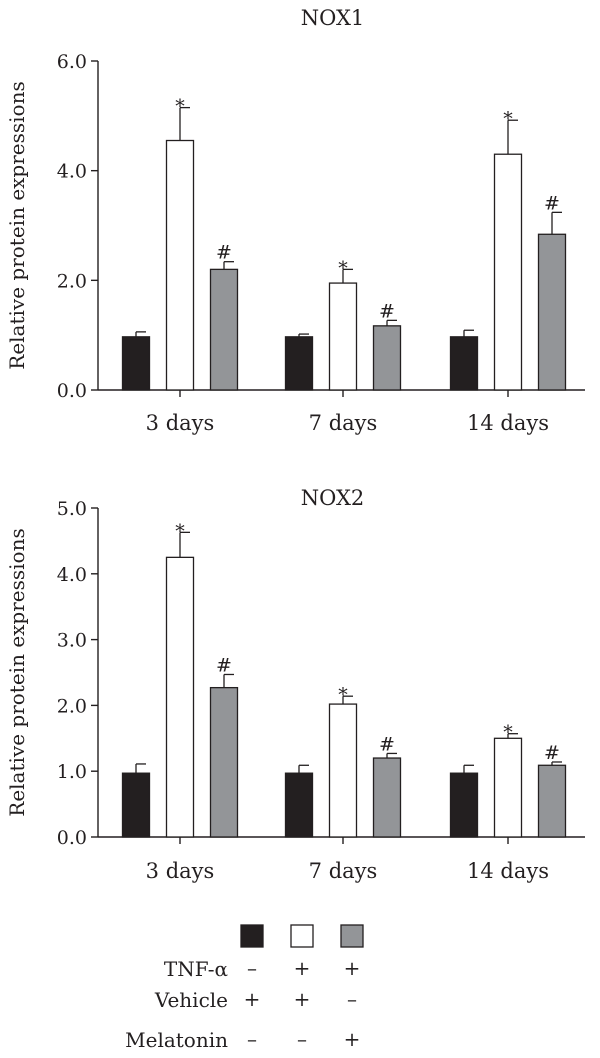 The width and height of the screenshot is (600, 1058). What do you see at coordinates (180, 871) in the screenshot?
I see `nox2-category-label: 3 days` at bounding box center [180, 871].